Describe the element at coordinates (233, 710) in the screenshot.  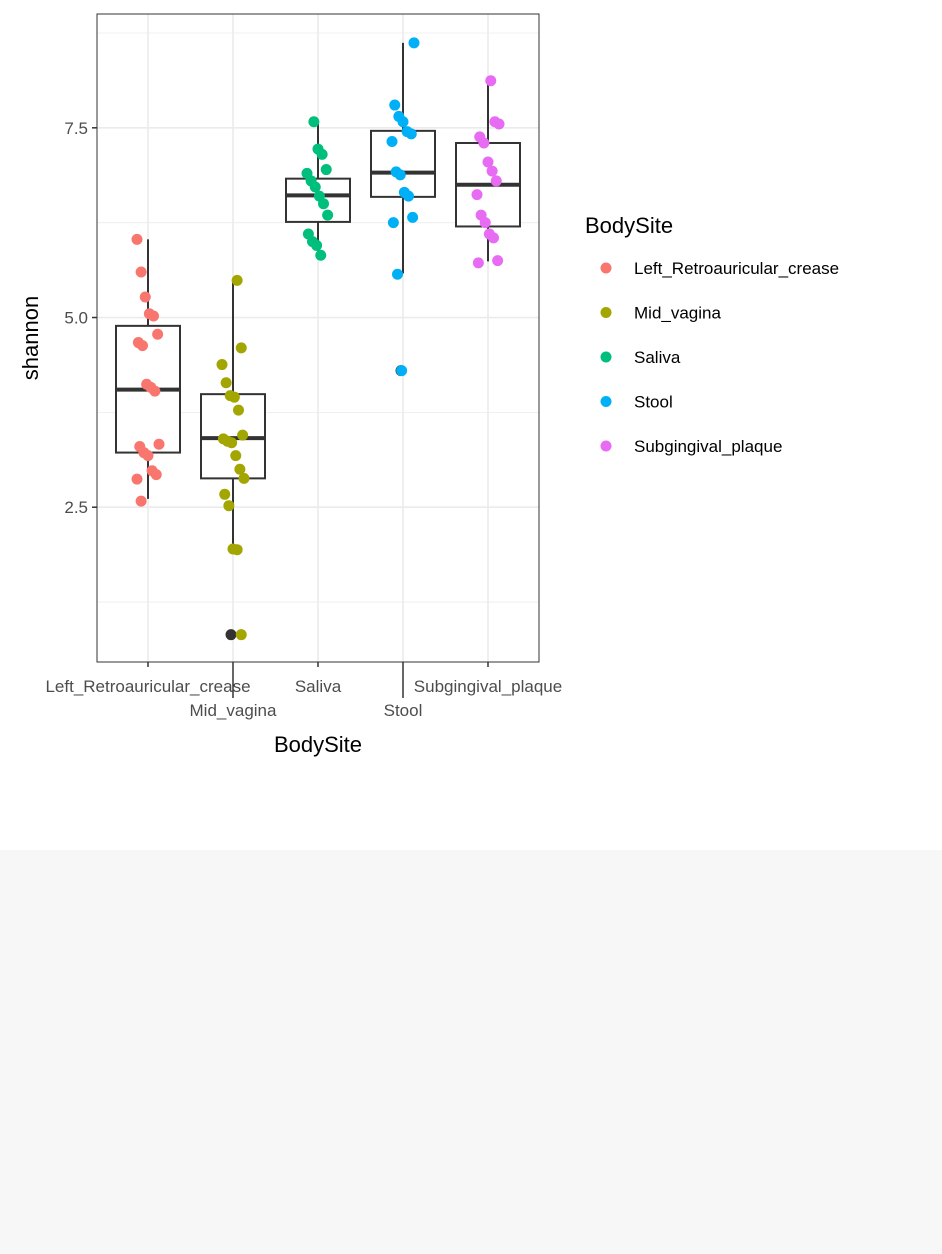
I see `x-tick-label: Mid_vagina` at that location.